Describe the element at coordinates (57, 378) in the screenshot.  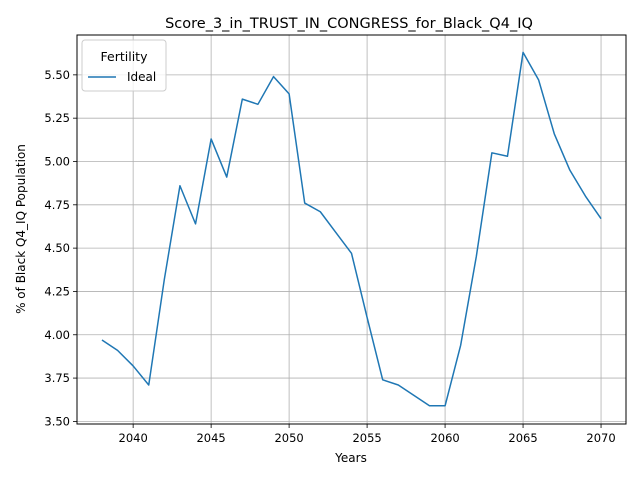
I see `y-tick-label: 3.75` at that location.